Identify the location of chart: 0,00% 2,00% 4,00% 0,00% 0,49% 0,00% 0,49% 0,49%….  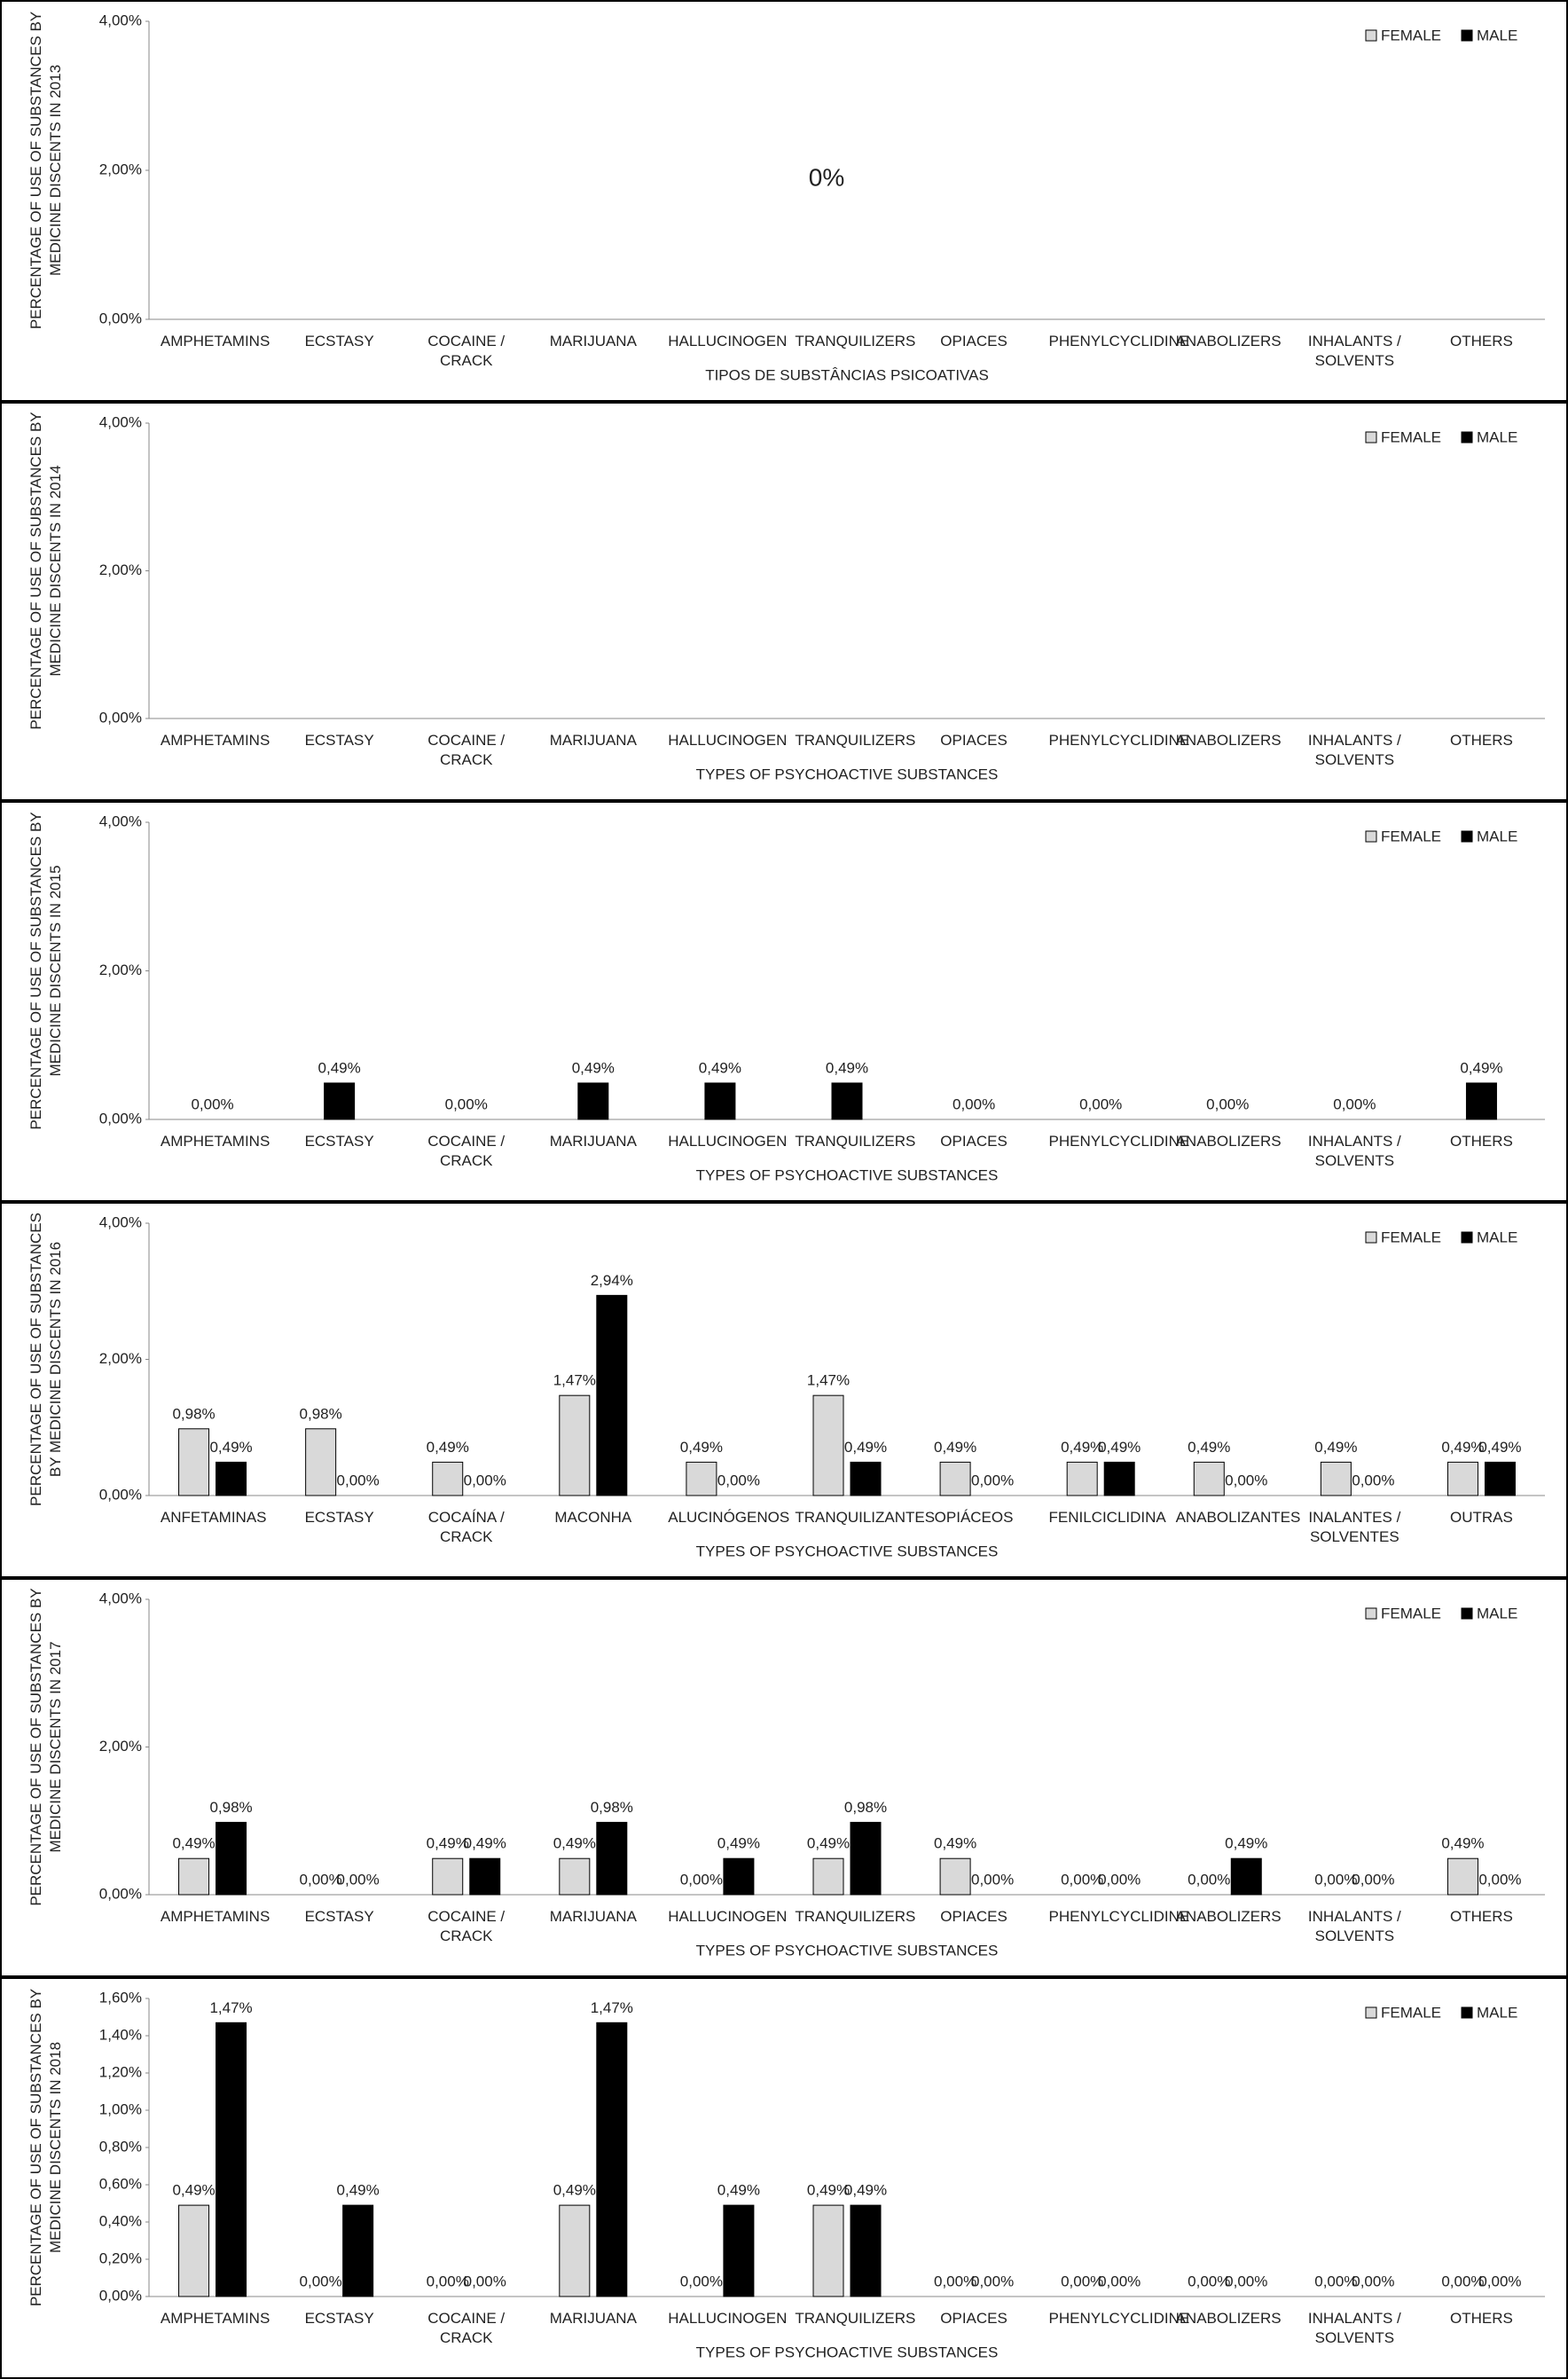
(822, 998).